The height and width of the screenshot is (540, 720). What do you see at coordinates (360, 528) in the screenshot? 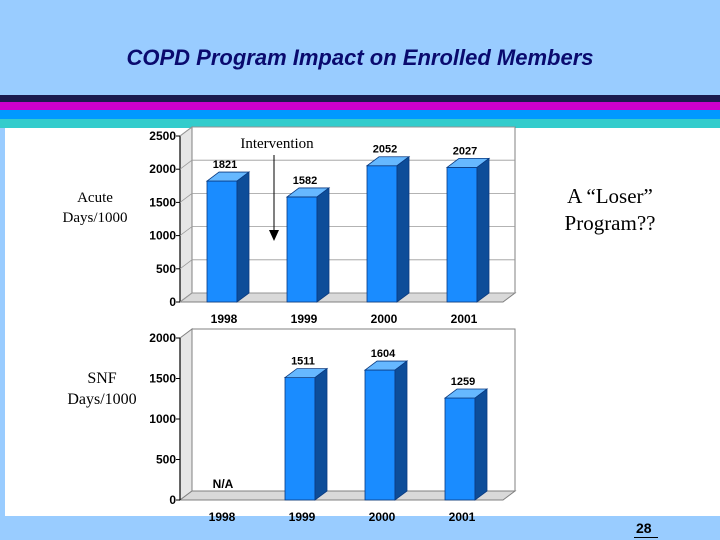
I see `bottom-band` at bounding box center [360, 528].